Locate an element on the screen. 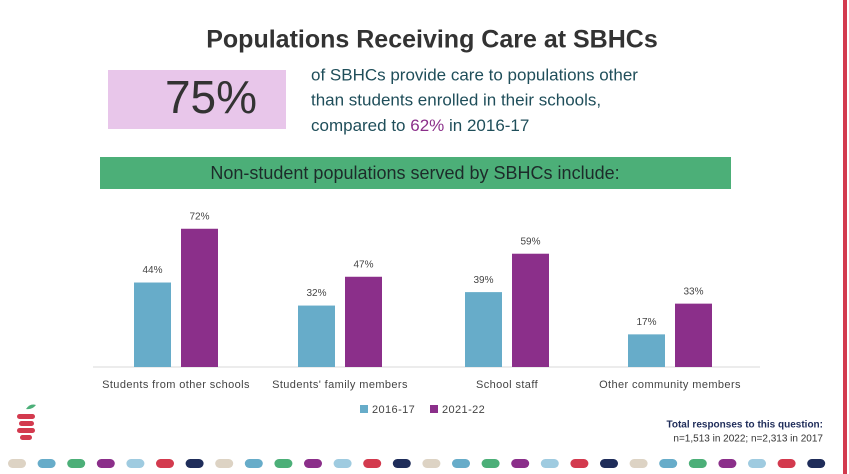 This screenshot has height=474, width=849. dot-row is located at coordinates (417, 463).